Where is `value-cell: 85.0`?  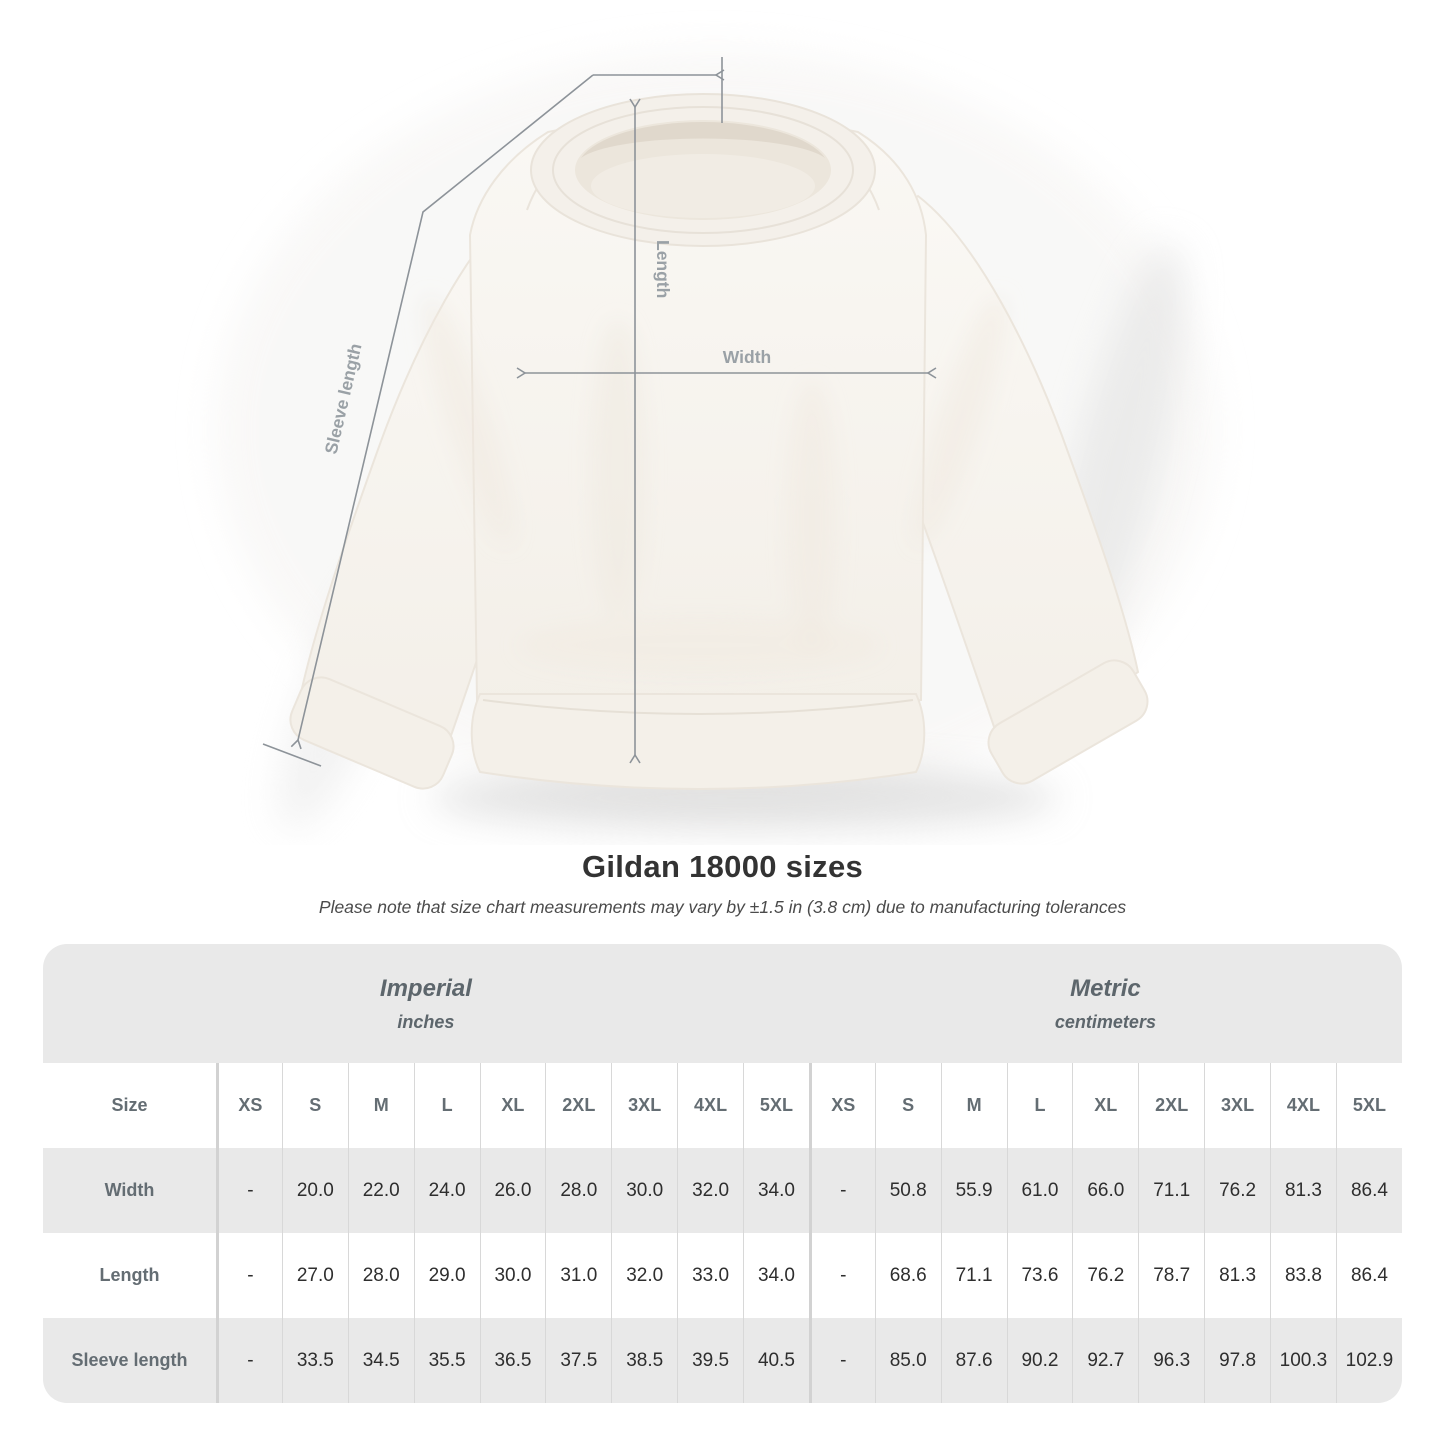
value-cell: 85.0 is located at coordinates (907, 1360).